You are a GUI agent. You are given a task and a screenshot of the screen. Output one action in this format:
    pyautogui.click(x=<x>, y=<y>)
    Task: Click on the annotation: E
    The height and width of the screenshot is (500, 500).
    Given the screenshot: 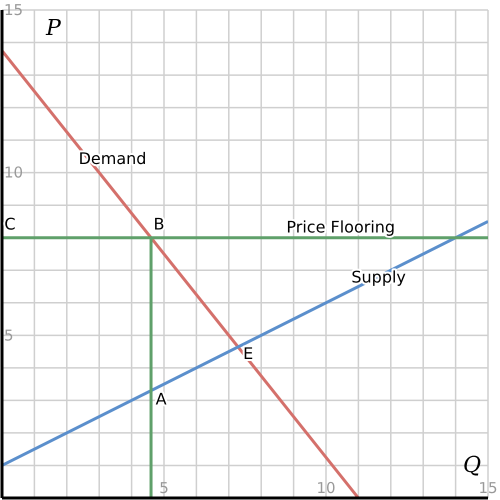 What is the action you would take?
    pyautogui.click(x=248, y=354)
    